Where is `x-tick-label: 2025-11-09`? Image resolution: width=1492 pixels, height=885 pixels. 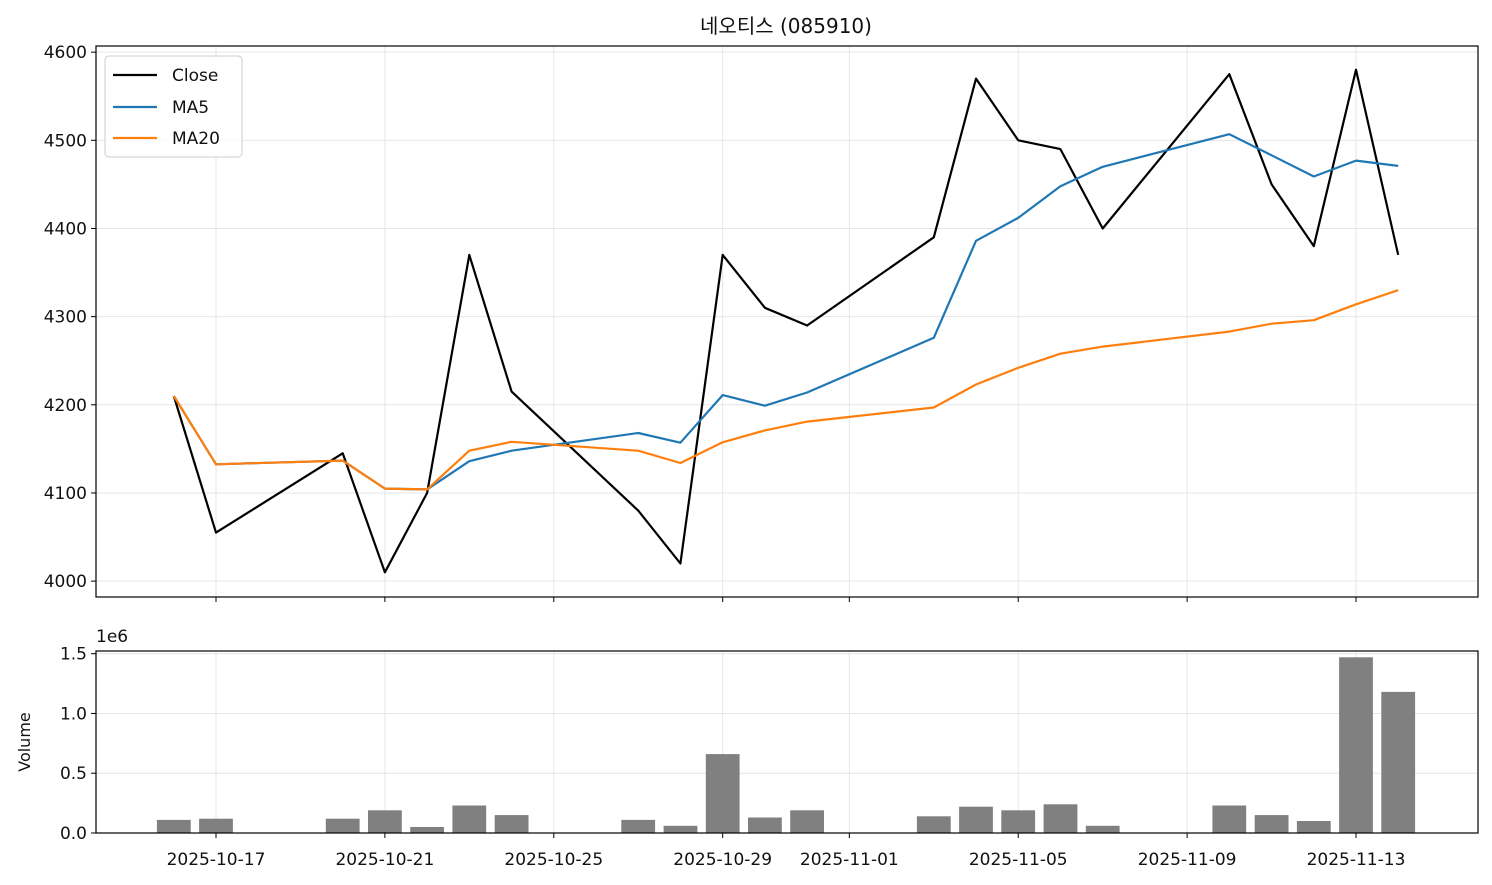
x-tick-label: 2025-11-09 is located at coordinates (1187, 860).